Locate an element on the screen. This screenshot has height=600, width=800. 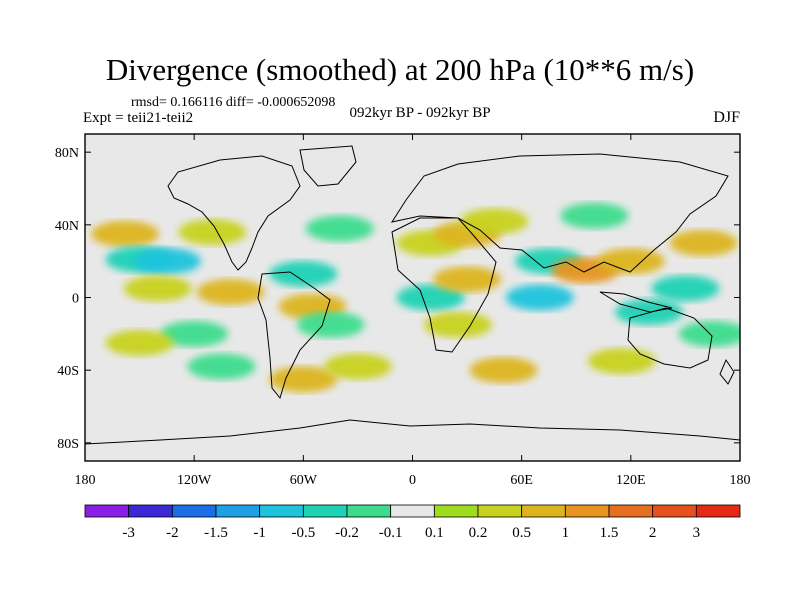
colorbar: -3 -2 -1.5 -1 -0.5 -0.2 -0.1 0.1 0.2 0.5 1 1.5 2 3 is located at coordinates (412, 522).